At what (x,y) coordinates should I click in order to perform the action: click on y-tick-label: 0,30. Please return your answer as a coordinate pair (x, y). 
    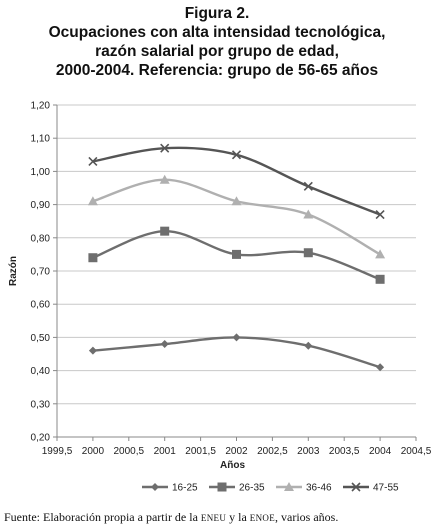
    Looking at the image, I should click on (41, 404).